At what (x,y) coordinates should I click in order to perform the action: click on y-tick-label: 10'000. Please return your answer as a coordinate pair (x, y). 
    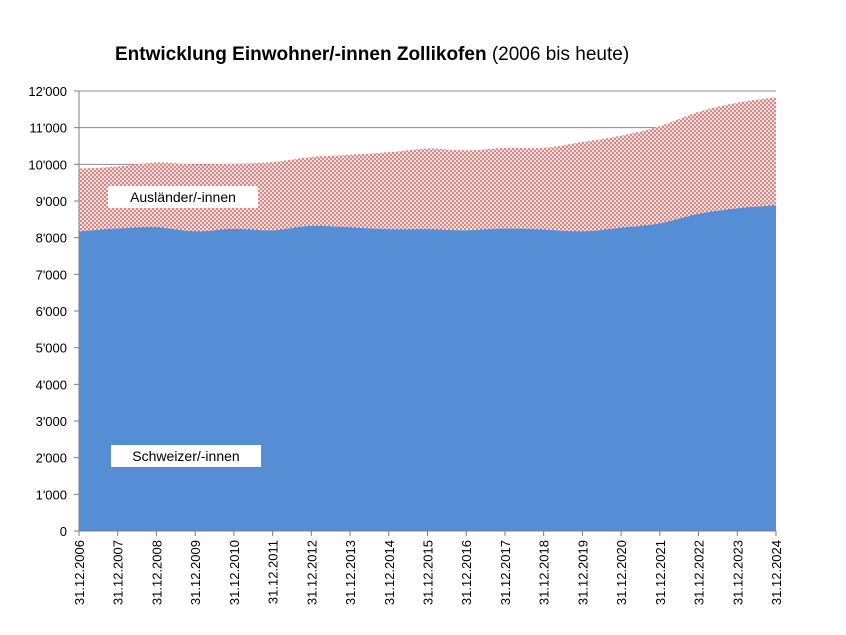
    Looking at the image, I should click on (47, 164).